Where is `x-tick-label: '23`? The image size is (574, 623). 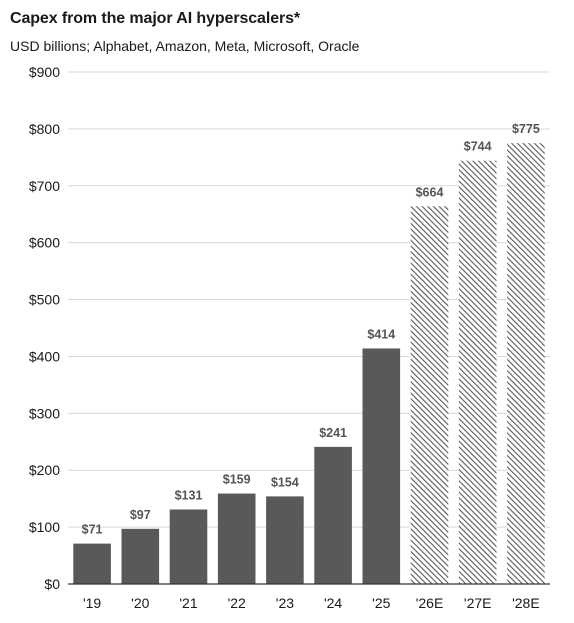 x-tick-label: '23 is located at coordinates (285, 603).